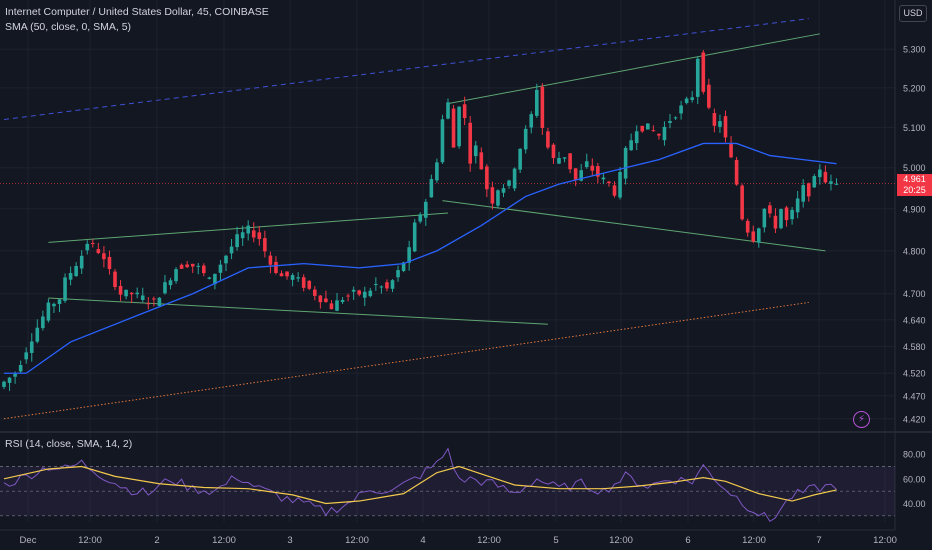 The height and width of the screenshot is (550, 932). What do you see at coordinates (914, 347) in the screenshot?
I see `price-tick-label: 4.580` at bounding box center [914, 347].